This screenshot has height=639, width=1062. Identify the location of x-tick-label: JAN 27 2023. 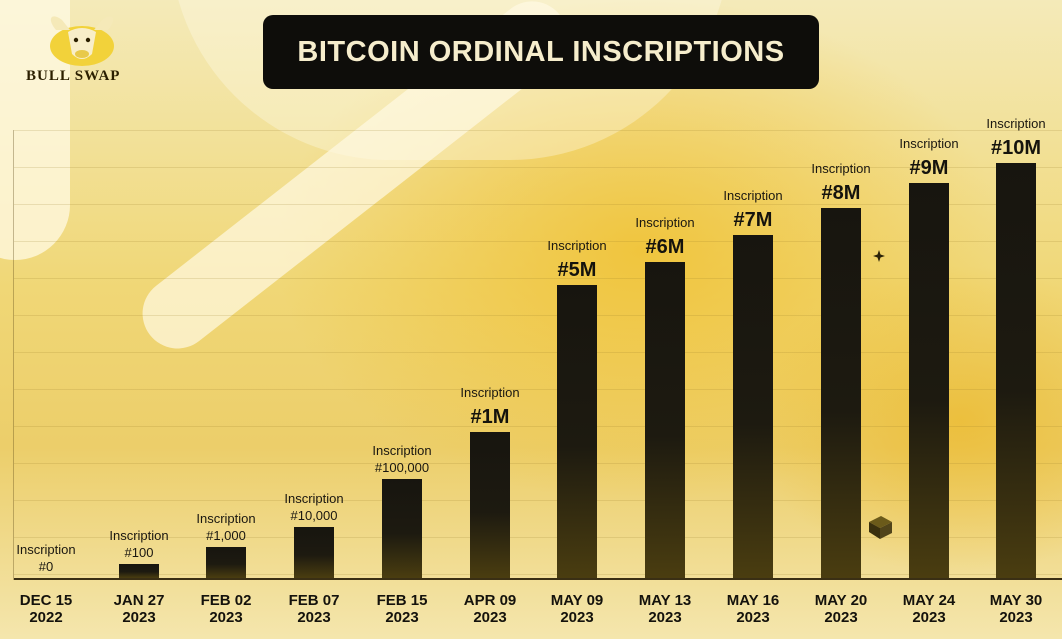
(139, 609).